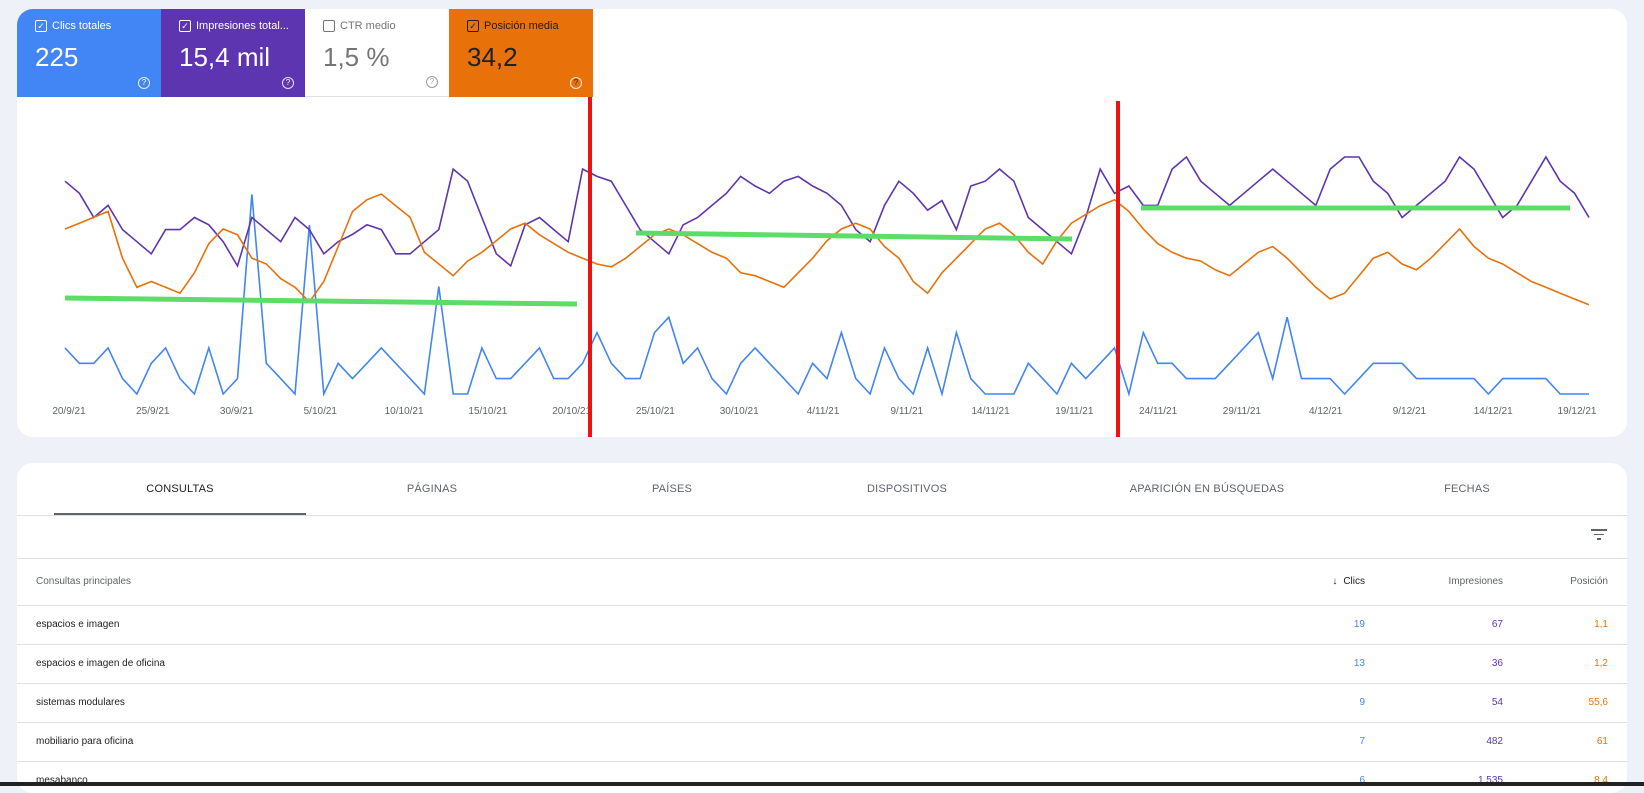  I want to click on tab-aparicion-en-busquedas: APARICIÓN EN BÚSQUEDAS, so click(1207, 489).